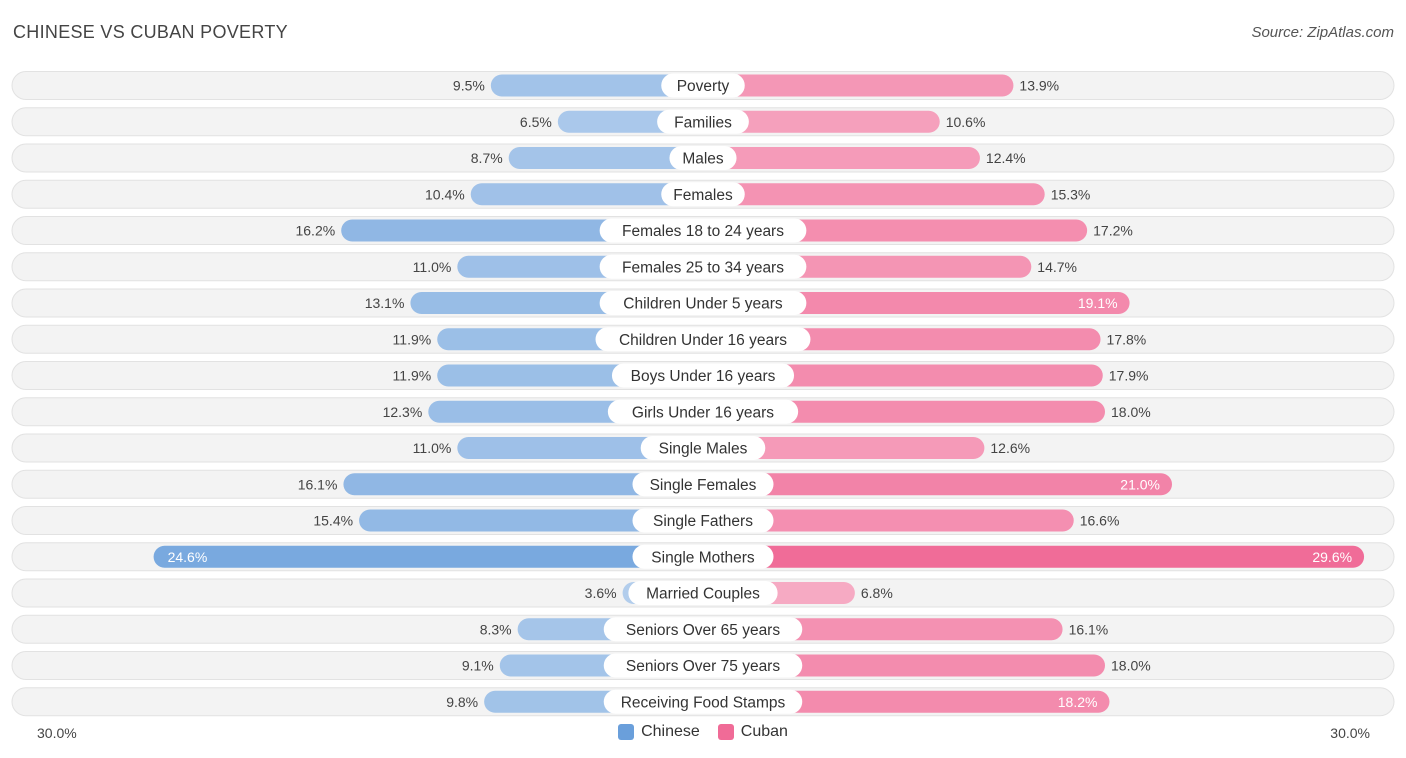 The image size is (1406, 758). Describe the element at coordinates (605, 158) in the screenshot. I see `bar-chinese-males` at that location.